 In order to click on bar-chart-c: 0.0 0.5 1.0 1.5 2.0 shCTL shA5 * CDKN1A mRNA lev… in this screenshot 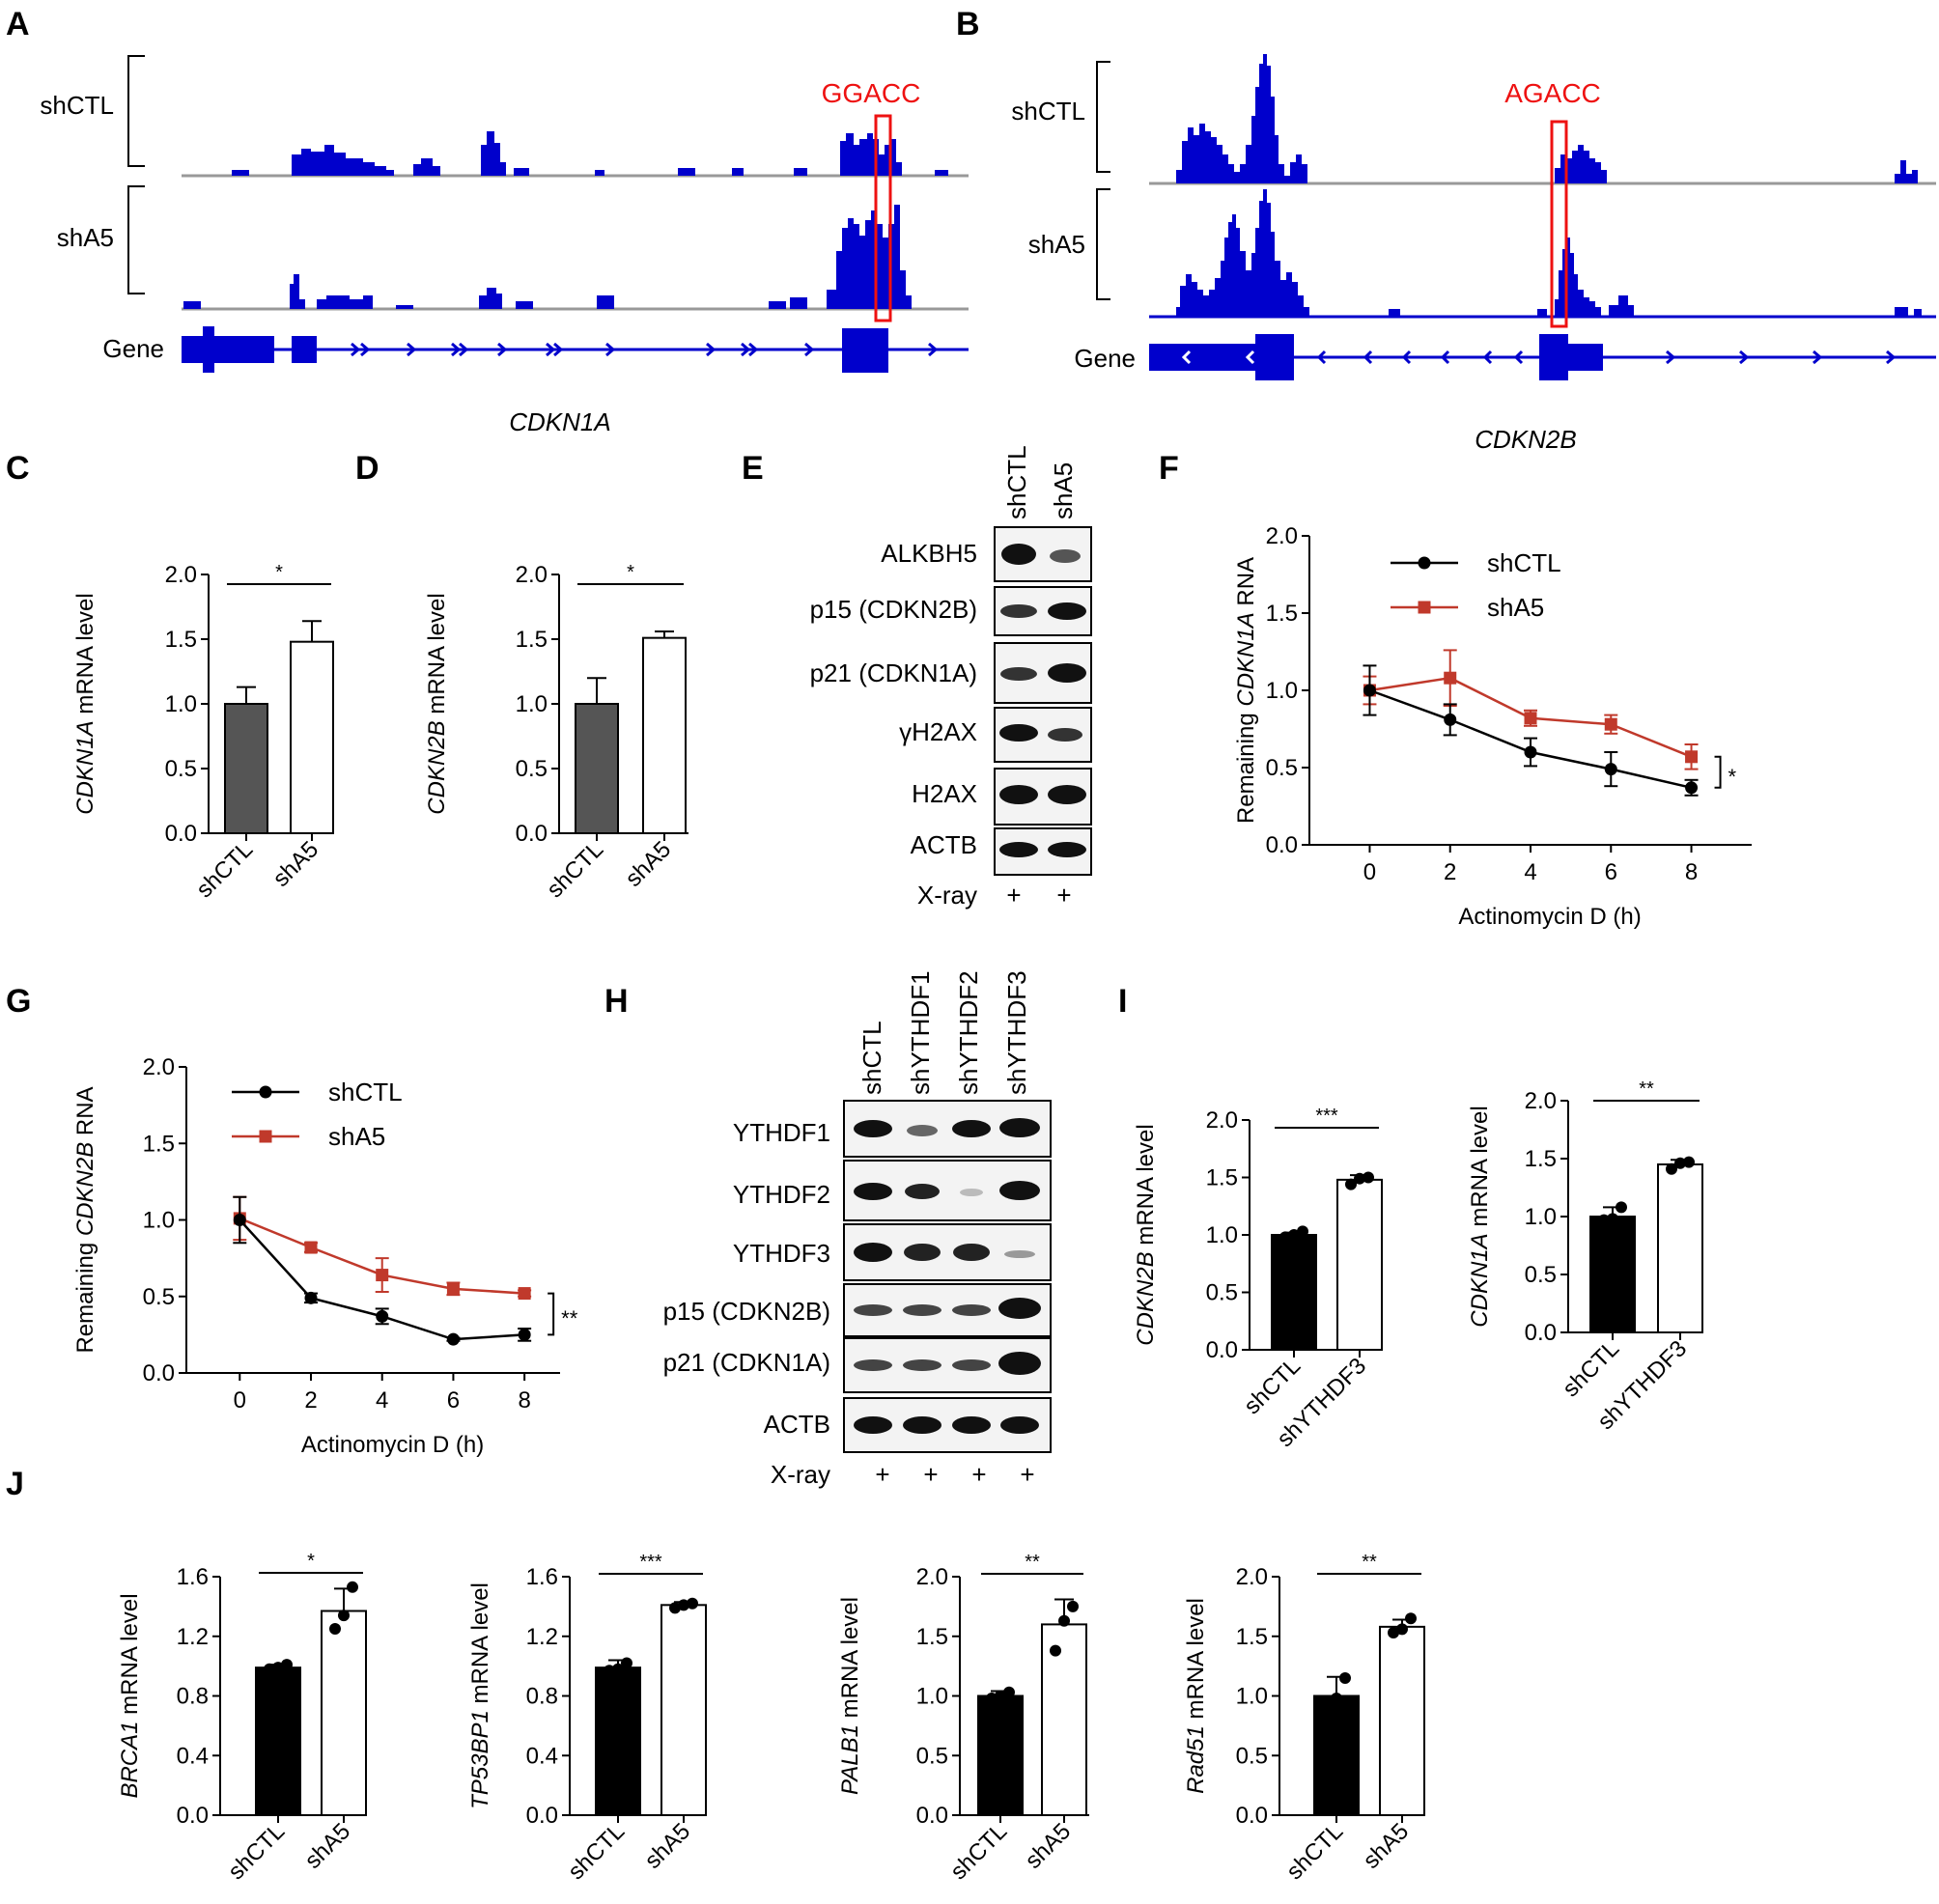, I will do `click(203, 733)`.